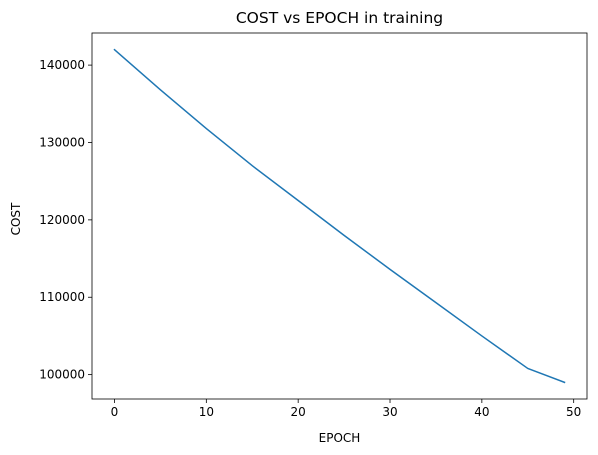 The height and width of the screenshot is (455, 598). Describe the element at coordinates (62, 375) in the screenshot. I see `y-tick-label: 100000` at that location.